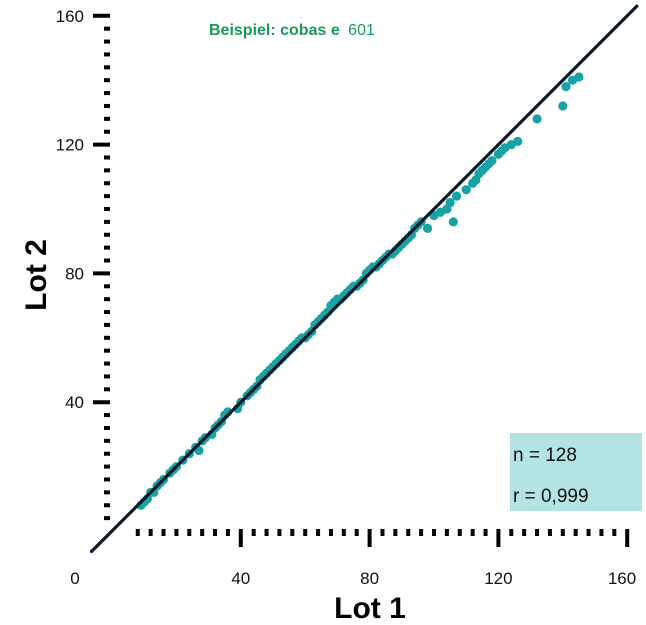 The image size is (646, 625). Describe the element at coordinates (498, 578) in the screenshot. I see `x-tick-label: 120` at that location.